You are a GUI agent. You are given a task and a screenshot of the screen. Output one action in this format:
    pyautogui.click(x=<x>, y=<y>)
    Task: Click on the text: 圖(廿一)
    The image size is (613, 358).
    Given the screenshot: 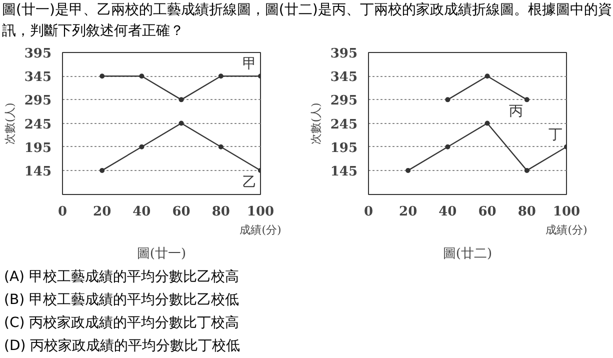 What is the action you would take?
    pyautogui.click(x=161, y=254)
    